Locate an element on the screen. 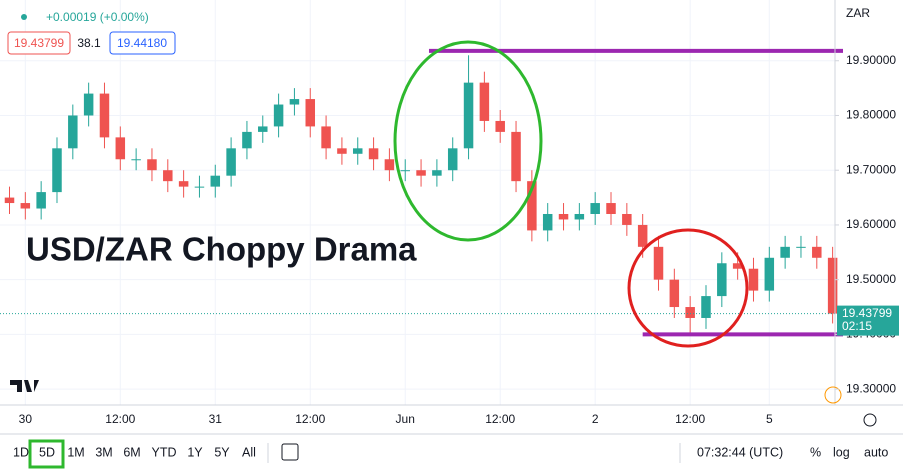  range-button: 3M is located at coordinates (103, 452).